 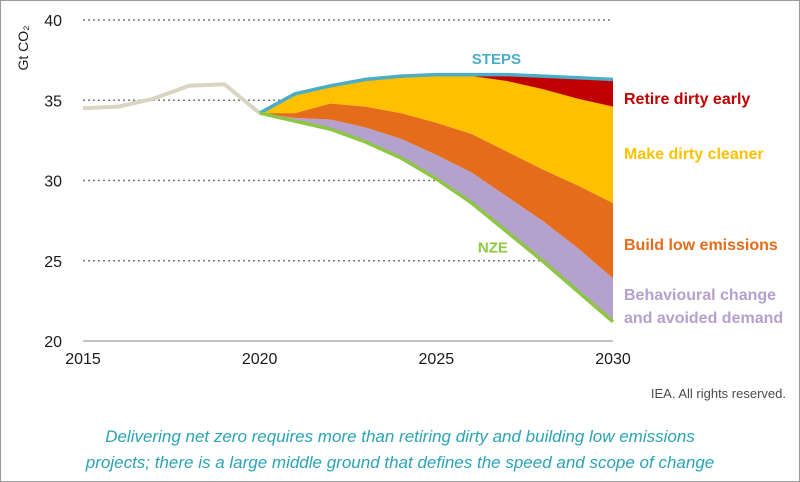 What do you see at coordinates (703, 307) in the screenshot?
I see `category-label-4: Behavioural change and avoided demand` at bounding box center [703, 307].